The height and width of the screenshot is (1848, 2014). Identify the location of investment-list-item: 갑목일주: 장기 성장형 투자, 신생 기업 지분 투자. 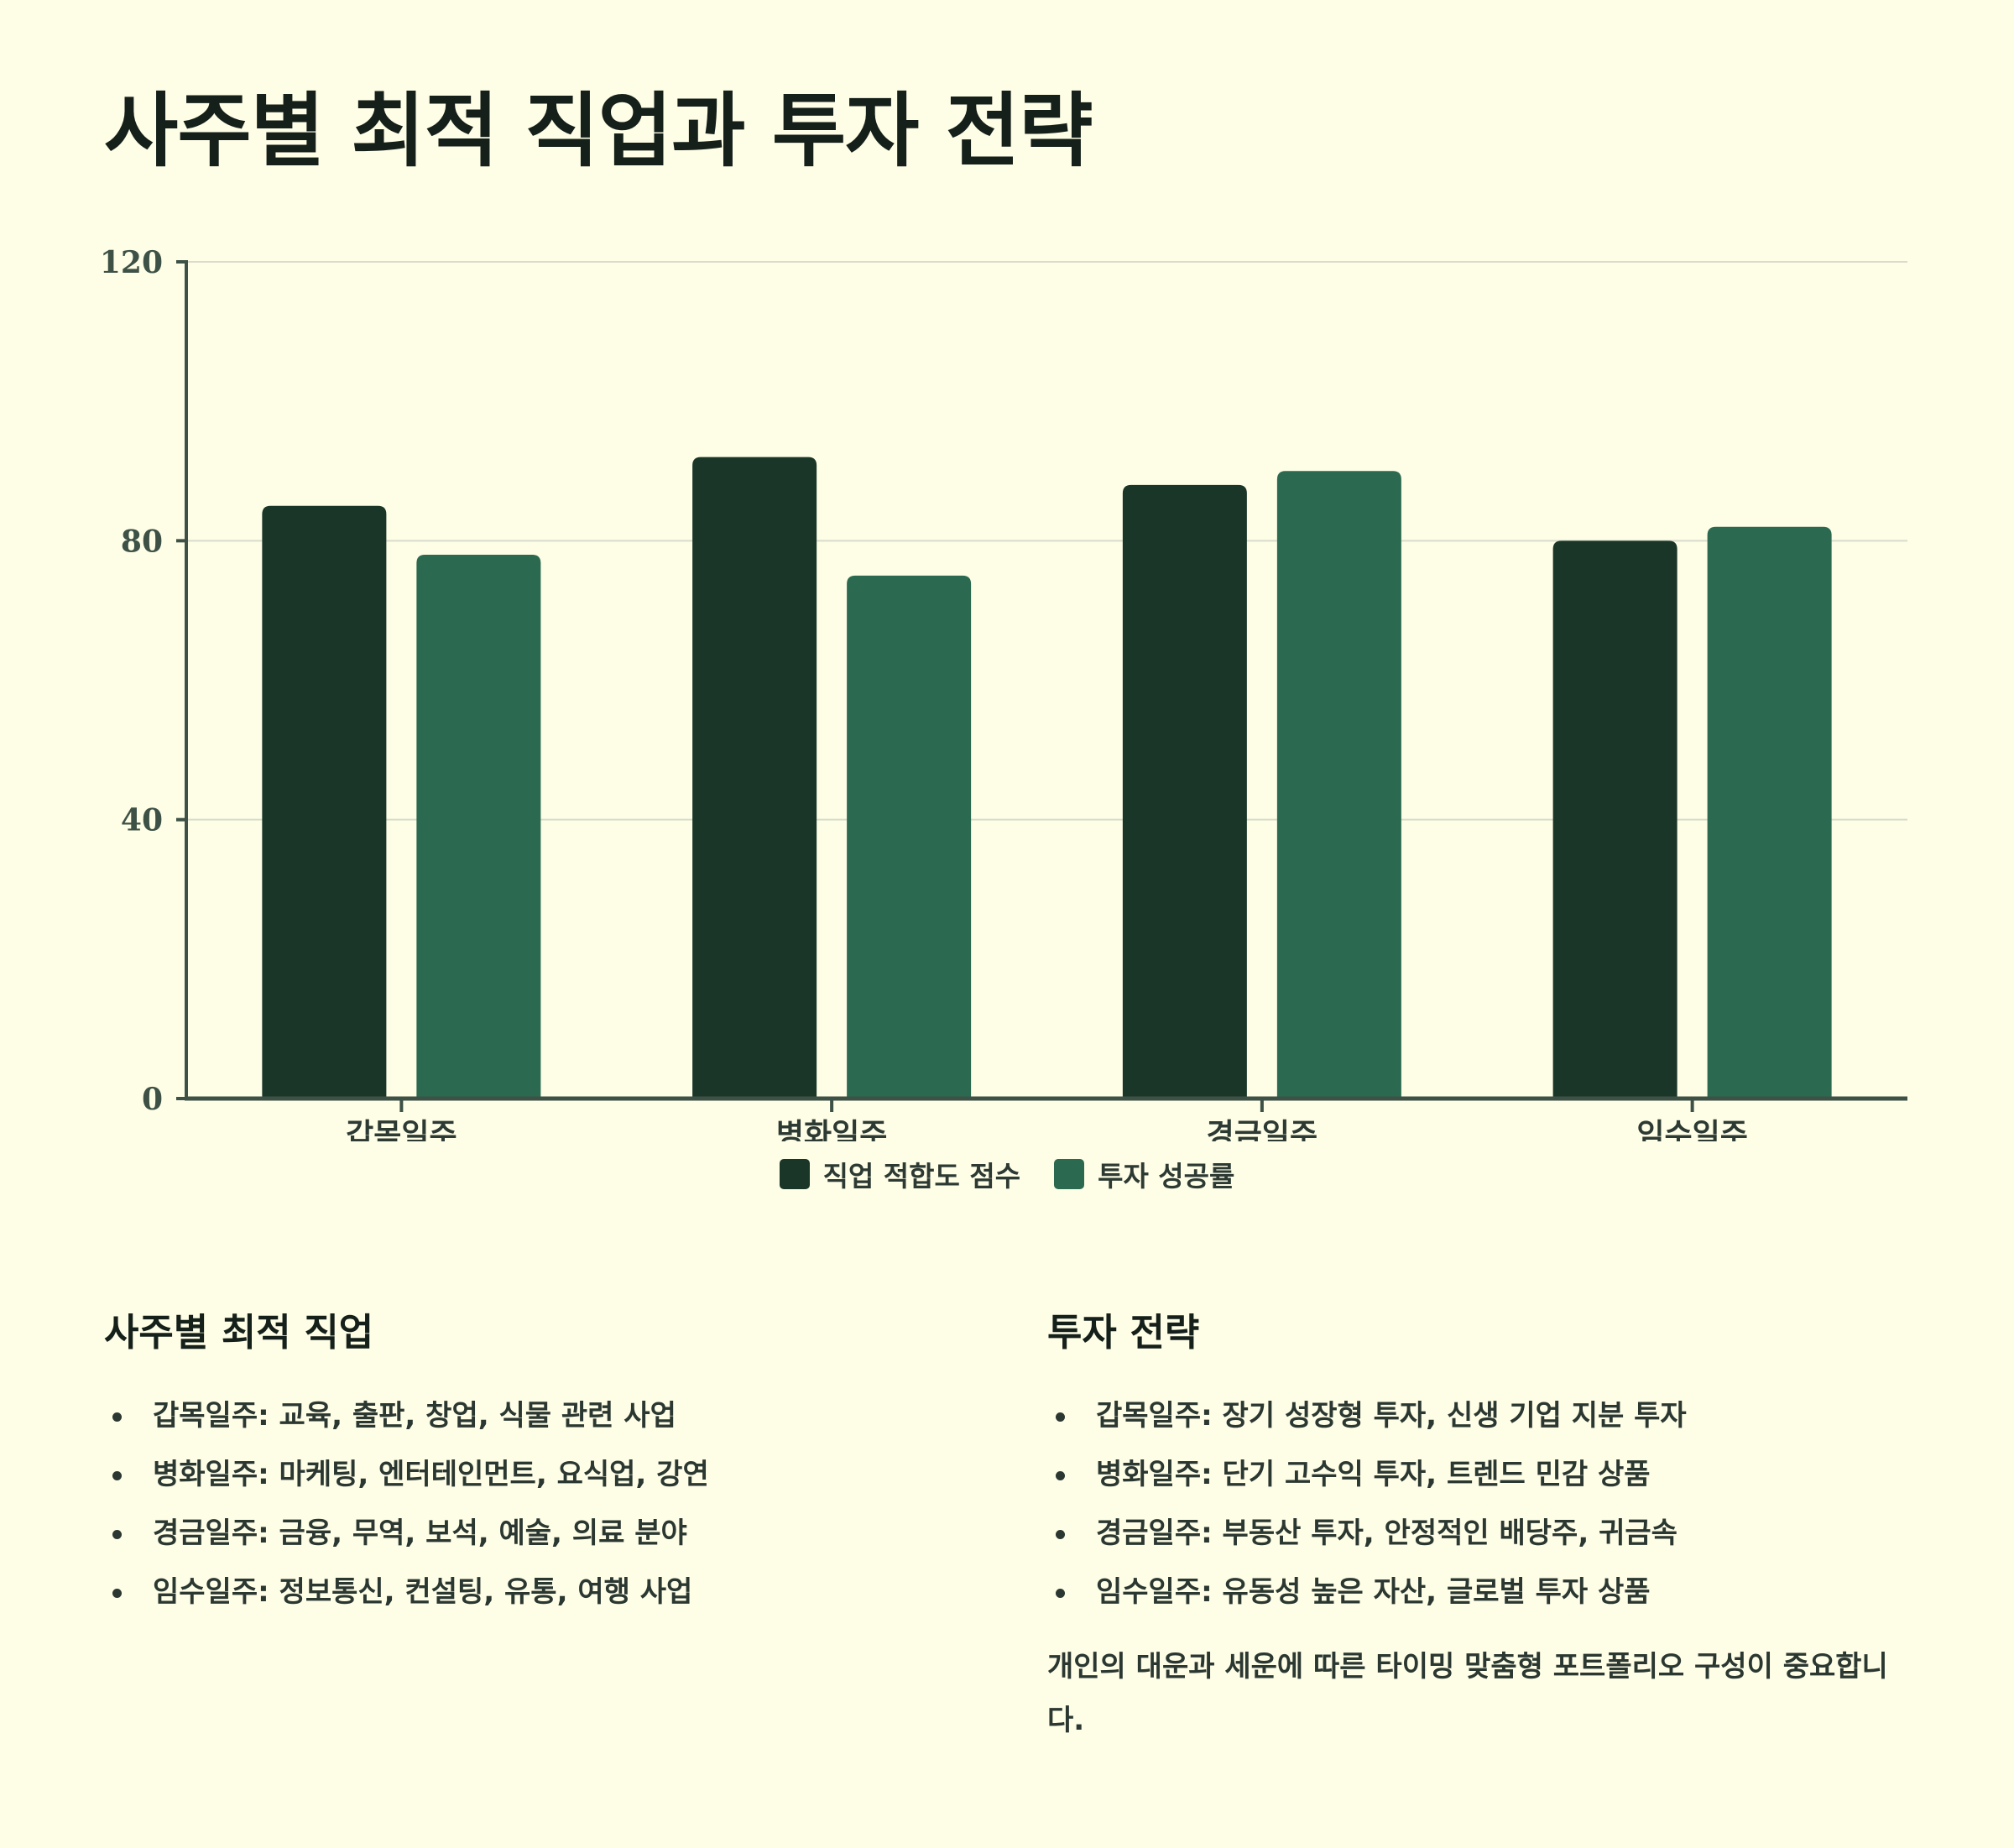
(1483, 1415).